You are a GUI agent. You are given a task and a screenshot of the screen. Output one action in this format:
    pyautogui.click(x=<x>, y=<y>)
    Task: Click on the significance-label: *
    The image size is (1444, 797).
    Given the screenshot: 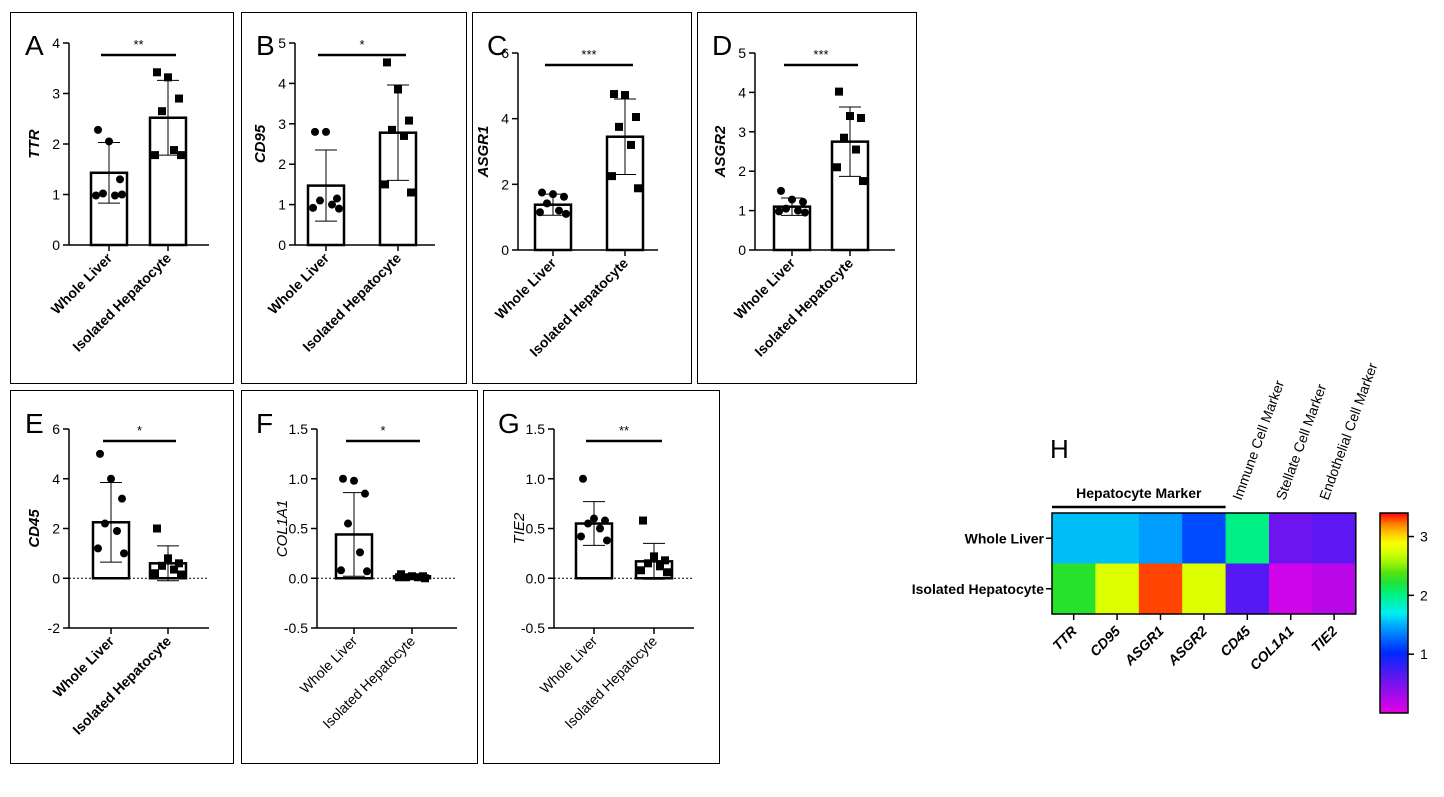 What is the action you would take?
    pyautogui.click(x=139, y=430)
    